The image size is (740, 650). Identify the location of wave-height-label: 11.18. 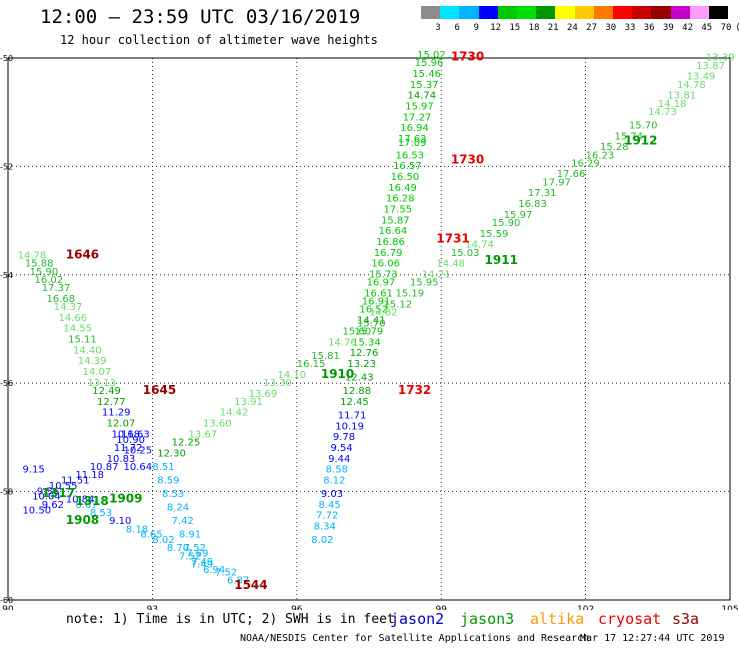
(89, 475).